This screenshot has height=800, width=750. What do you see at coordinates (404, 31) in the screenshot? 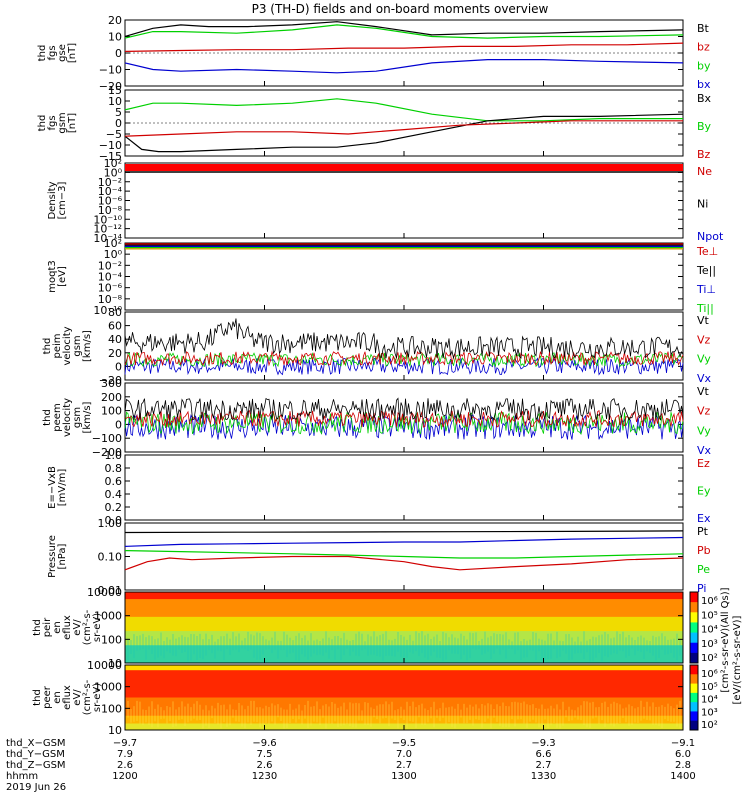
I see `series-line-by` at bounding box center [404, 31].